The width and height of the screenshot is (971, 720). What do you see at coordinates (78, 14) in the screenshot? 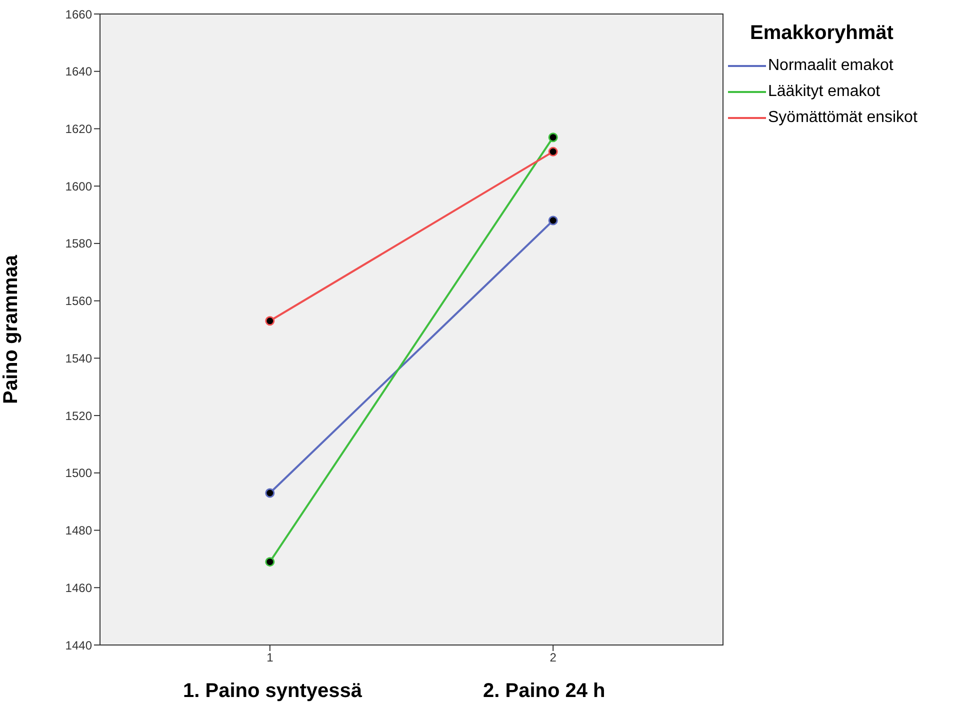
I see `y-tick-label: 1660` at bounding box center [78, 14].